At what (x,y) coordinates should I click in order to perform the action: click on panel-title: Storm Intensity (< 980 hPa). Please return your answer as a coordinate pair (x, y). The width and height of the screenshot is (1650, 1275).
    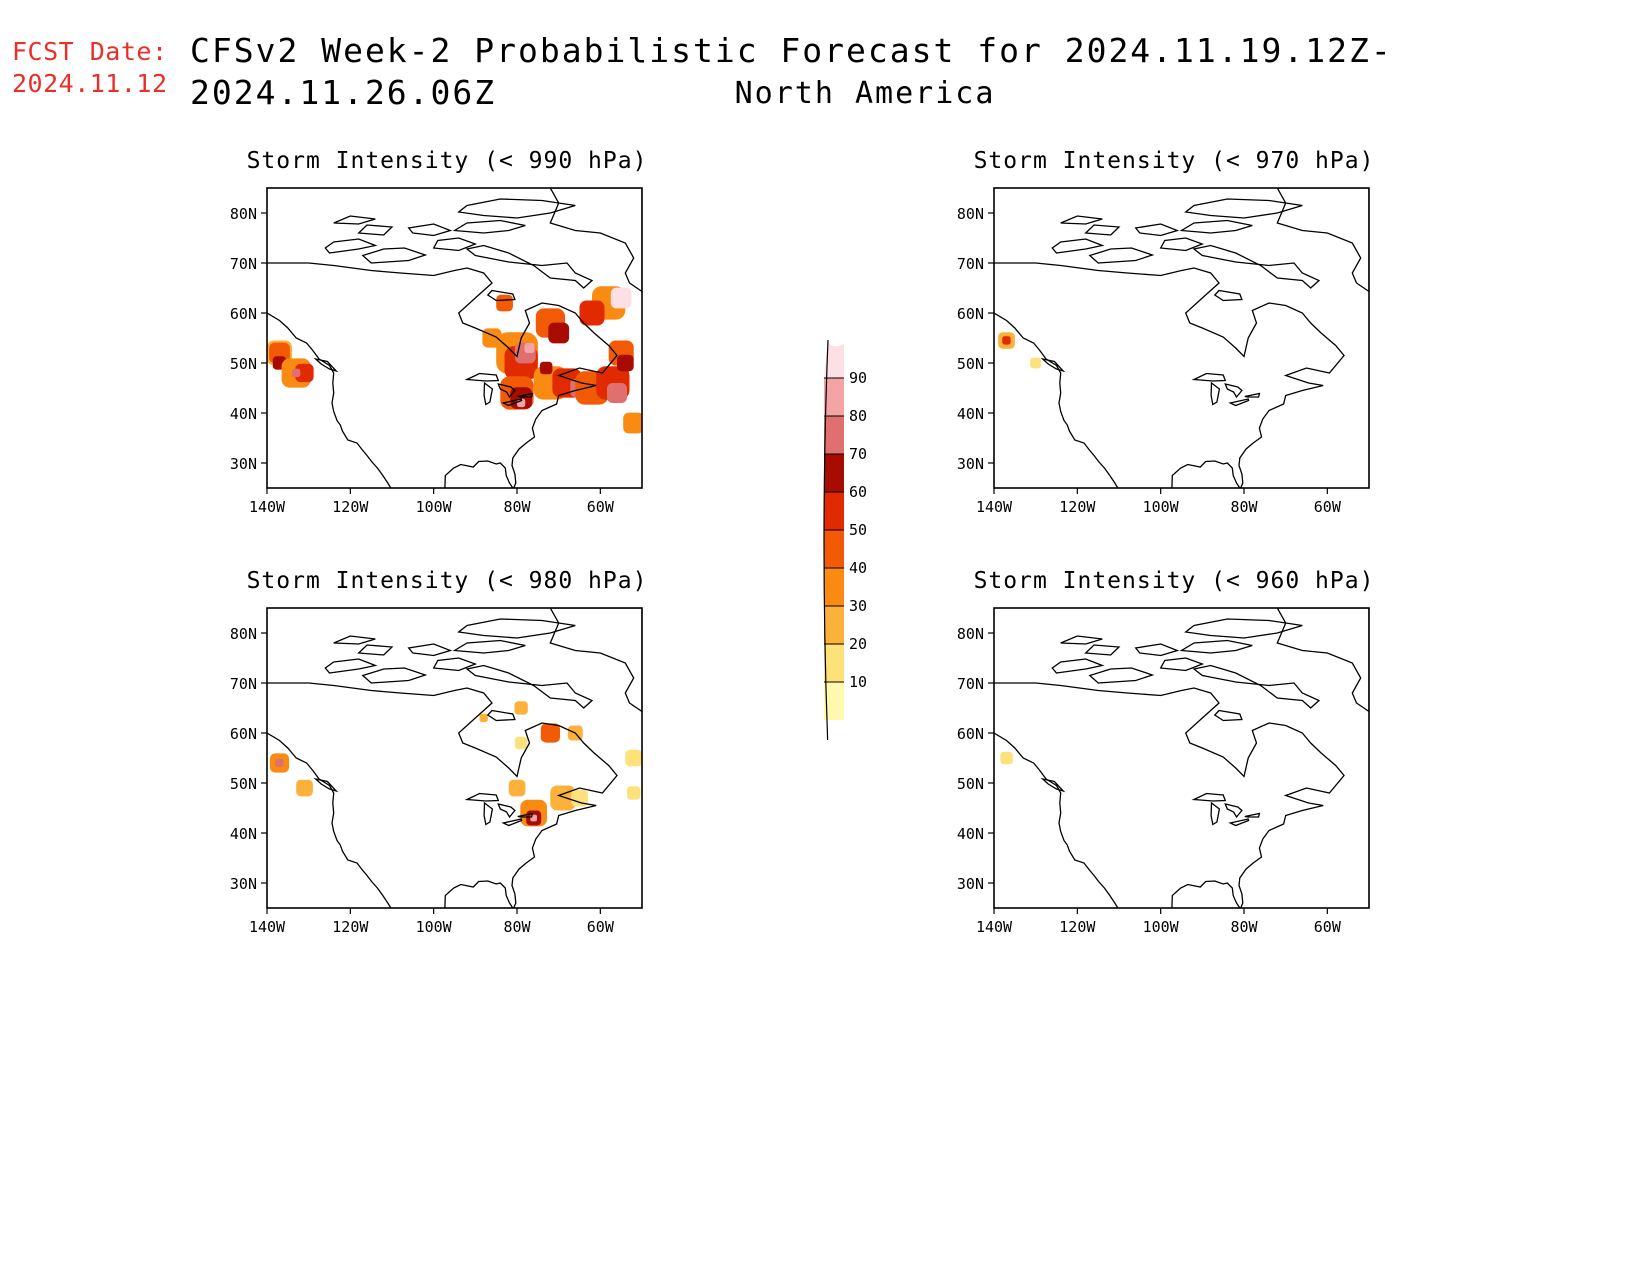
    Looking at the image, I should click on (447, 581).